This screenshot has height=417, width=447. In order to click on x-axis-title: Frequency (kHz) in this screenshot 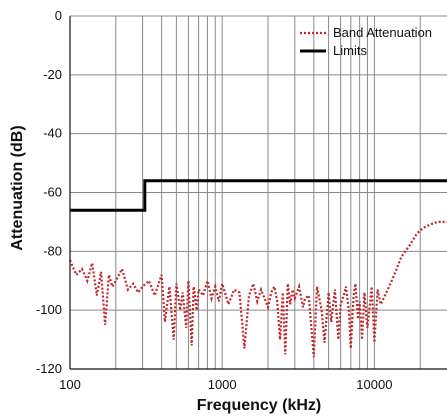, I will do `click(259, 405)`.